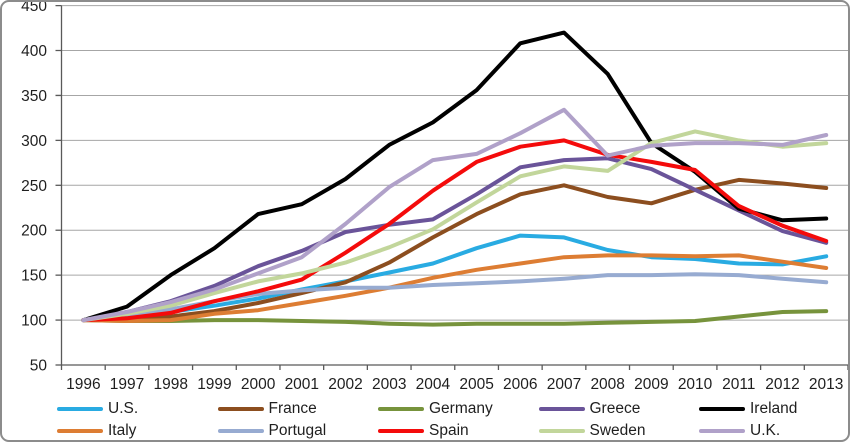  What do you see at coordinates (34, 96) in the screenshot?
I see `y-axis-tick-label: 350` at bounding box center [34, 96].